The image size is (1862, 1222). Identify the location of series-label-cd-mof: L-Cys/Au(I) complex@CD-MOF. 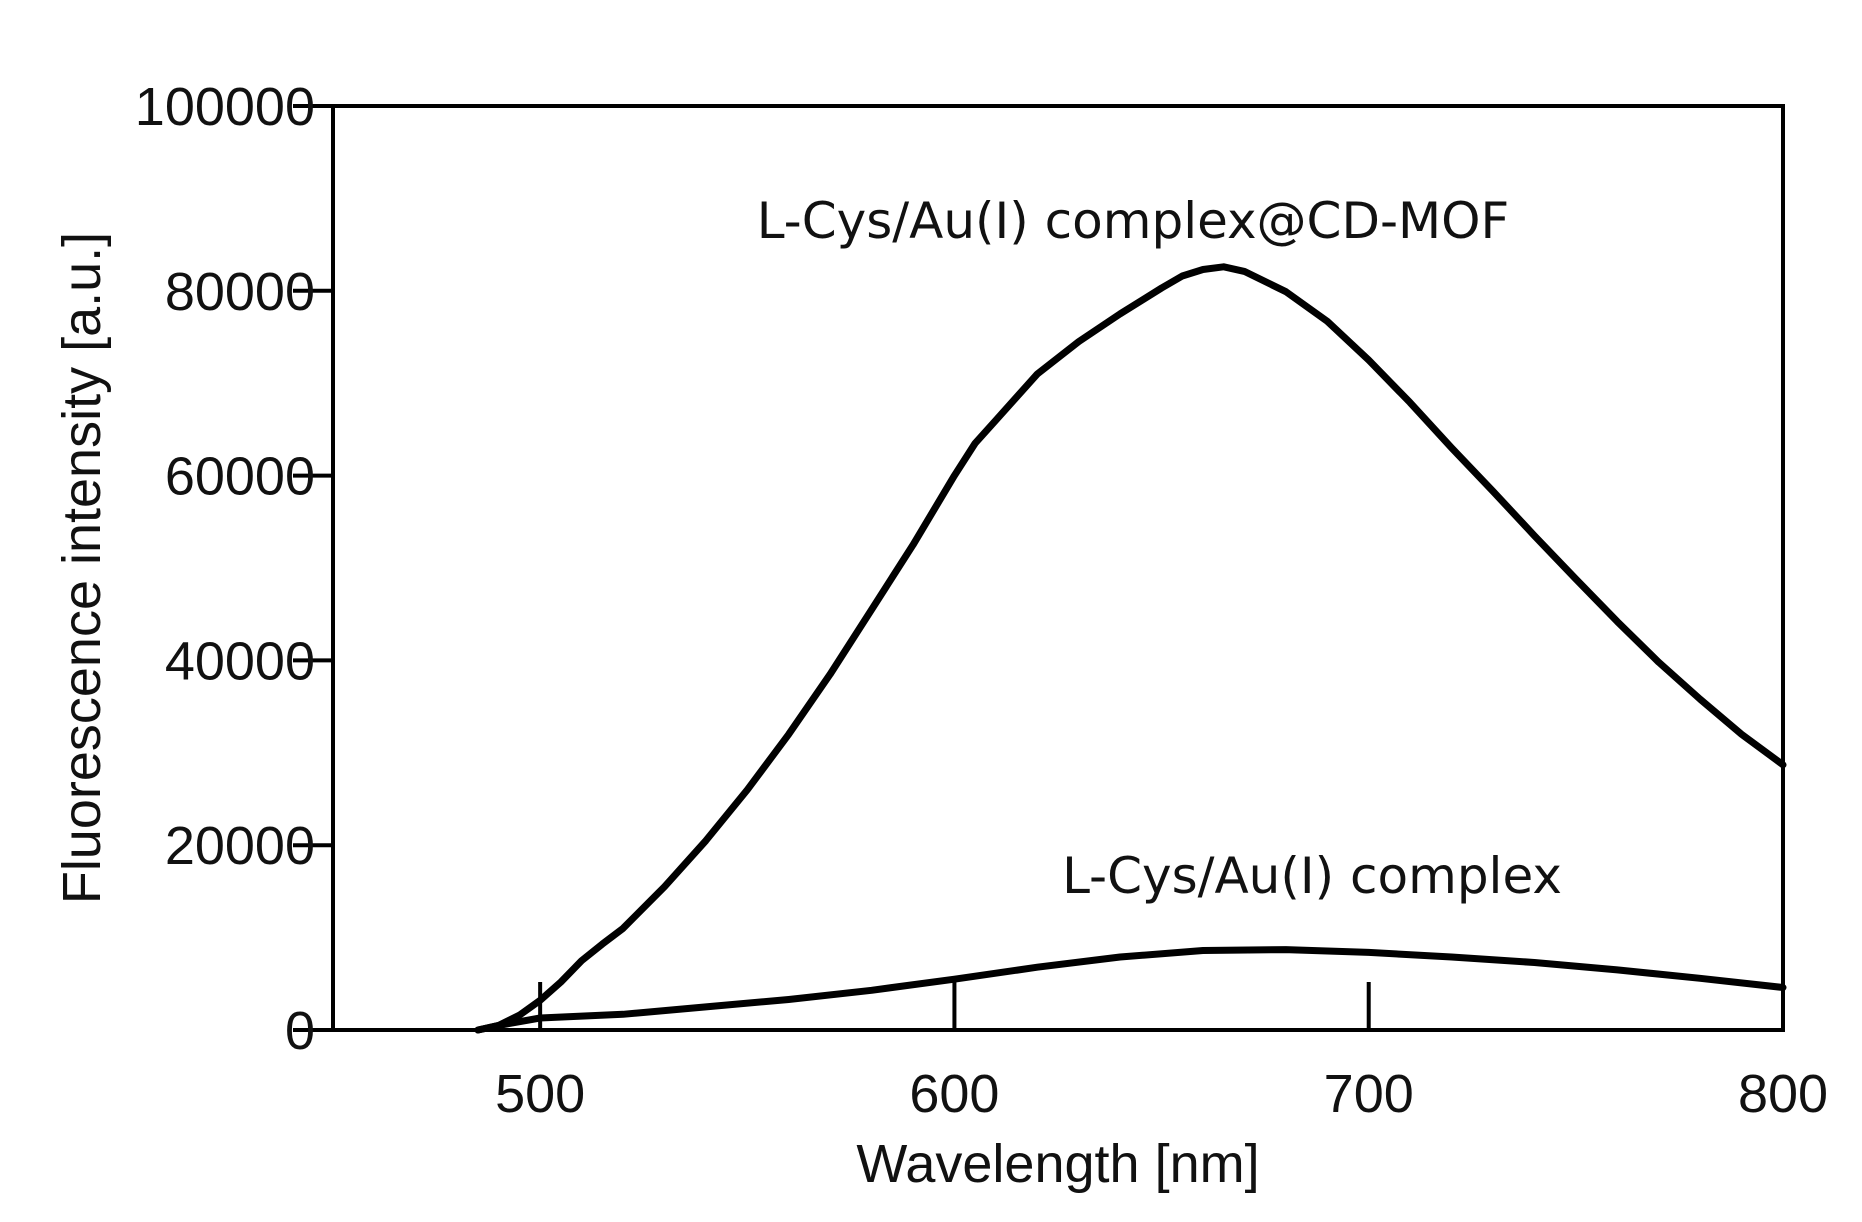
(1133, 221).